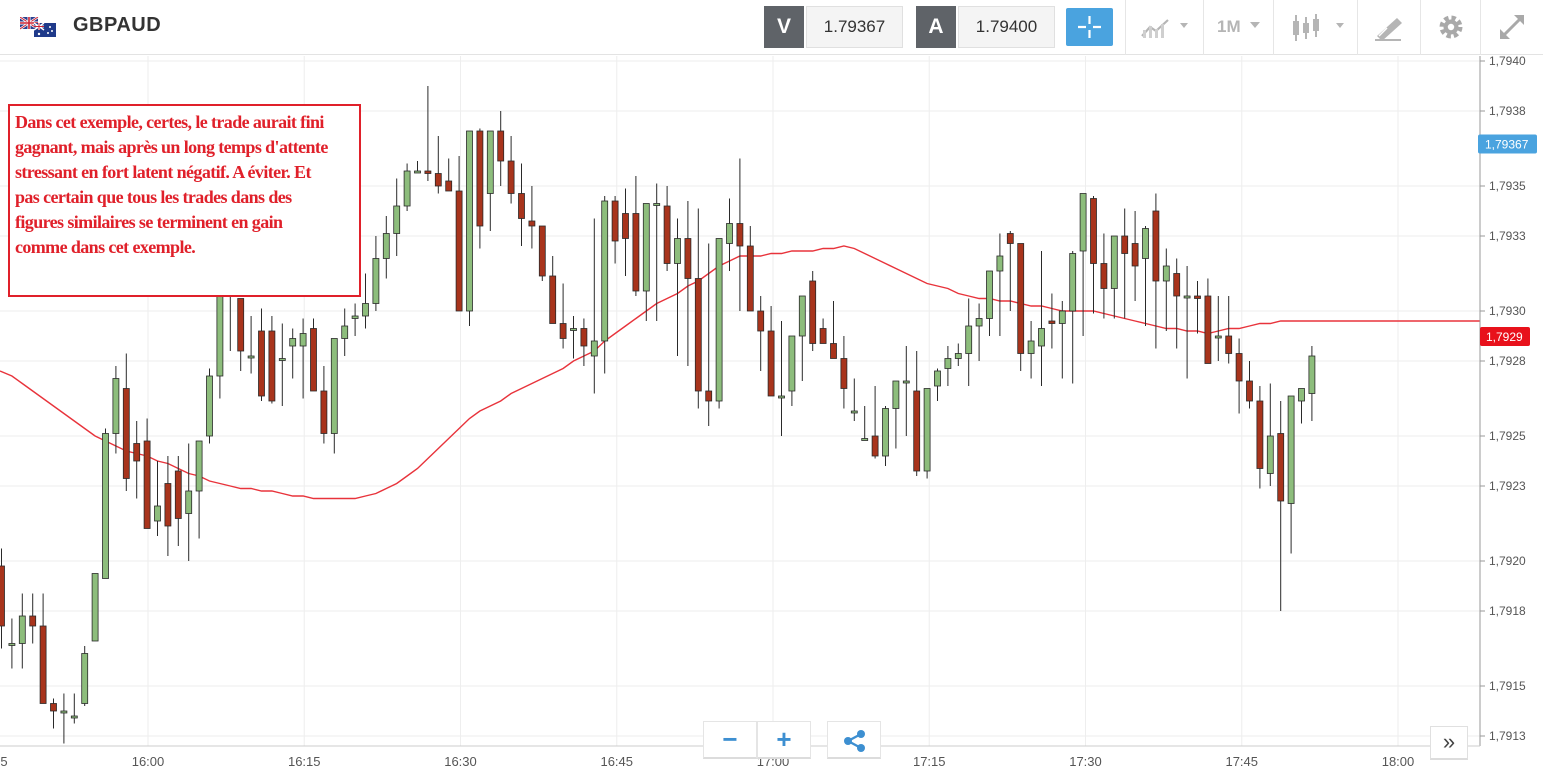 The image size is (1543, 781). Describe the element at coordinates (117, 25) in the screenshot. I see `instrument-symbol: GBPAUD` at that location.